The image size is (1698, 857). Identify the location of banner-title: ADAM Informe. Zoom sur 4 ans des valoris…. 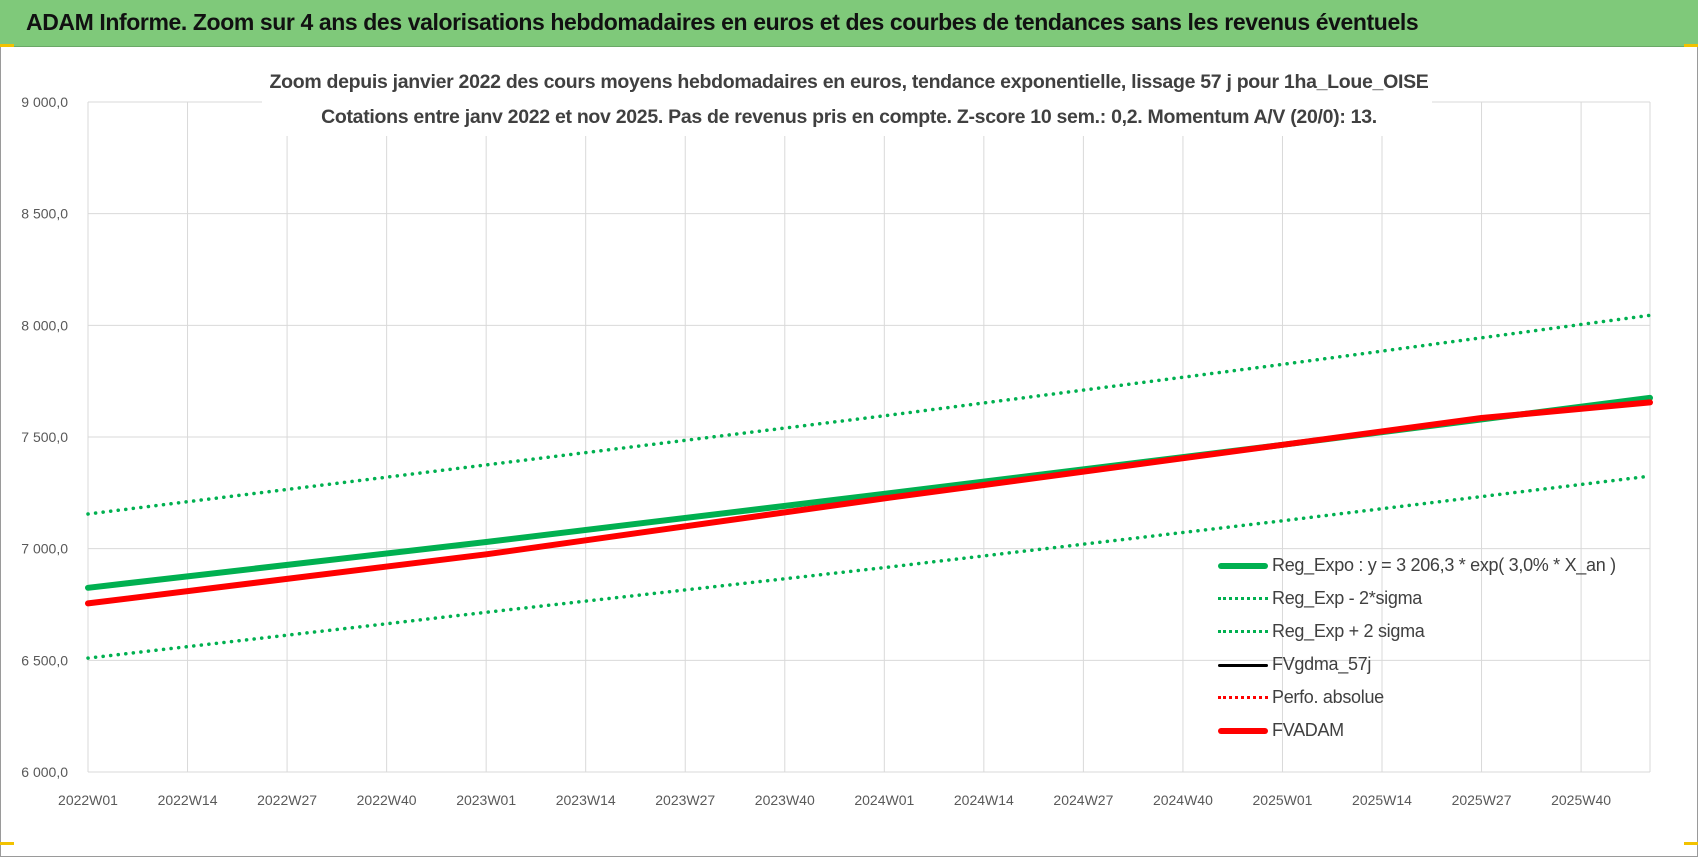
(722, 22).